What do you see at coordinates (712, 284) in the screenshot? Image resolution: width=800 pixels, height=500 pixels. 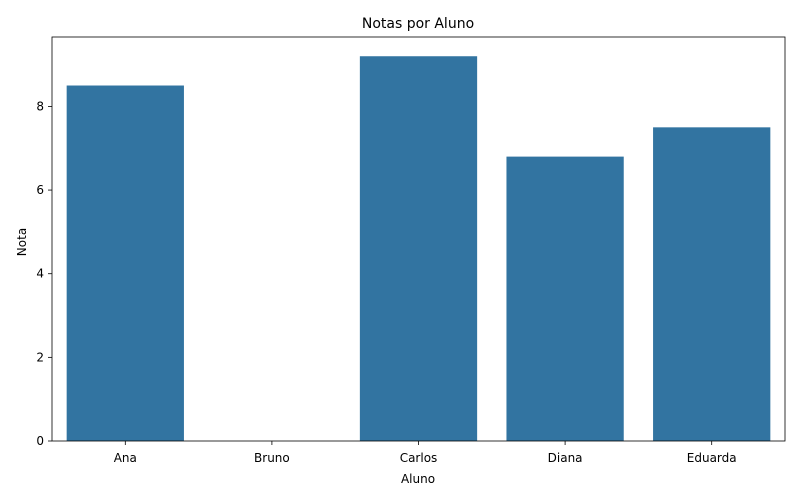 I see `bar-eduarda` at bounding box center [712, 284].